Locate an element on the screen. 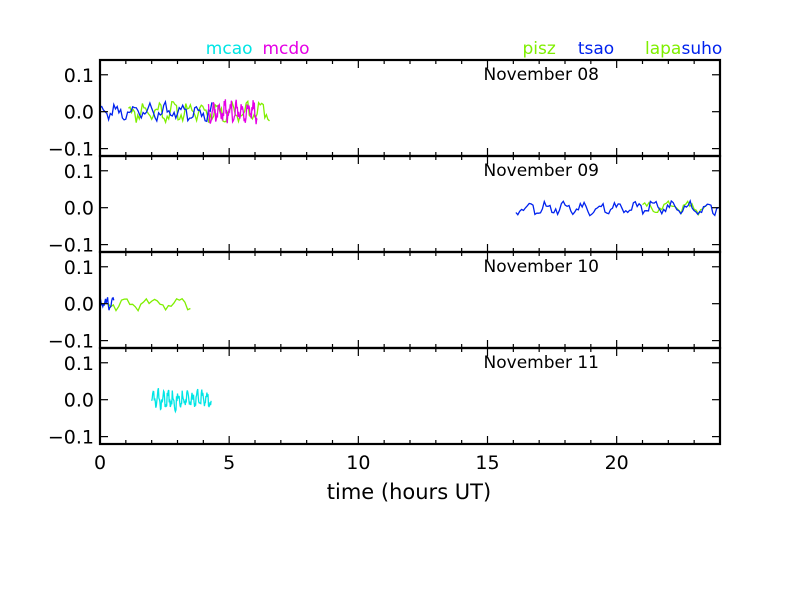 The width and height of the screenshot is (800, 600). panel-2-date-label: November 09 is located at coordinates (541, 171).